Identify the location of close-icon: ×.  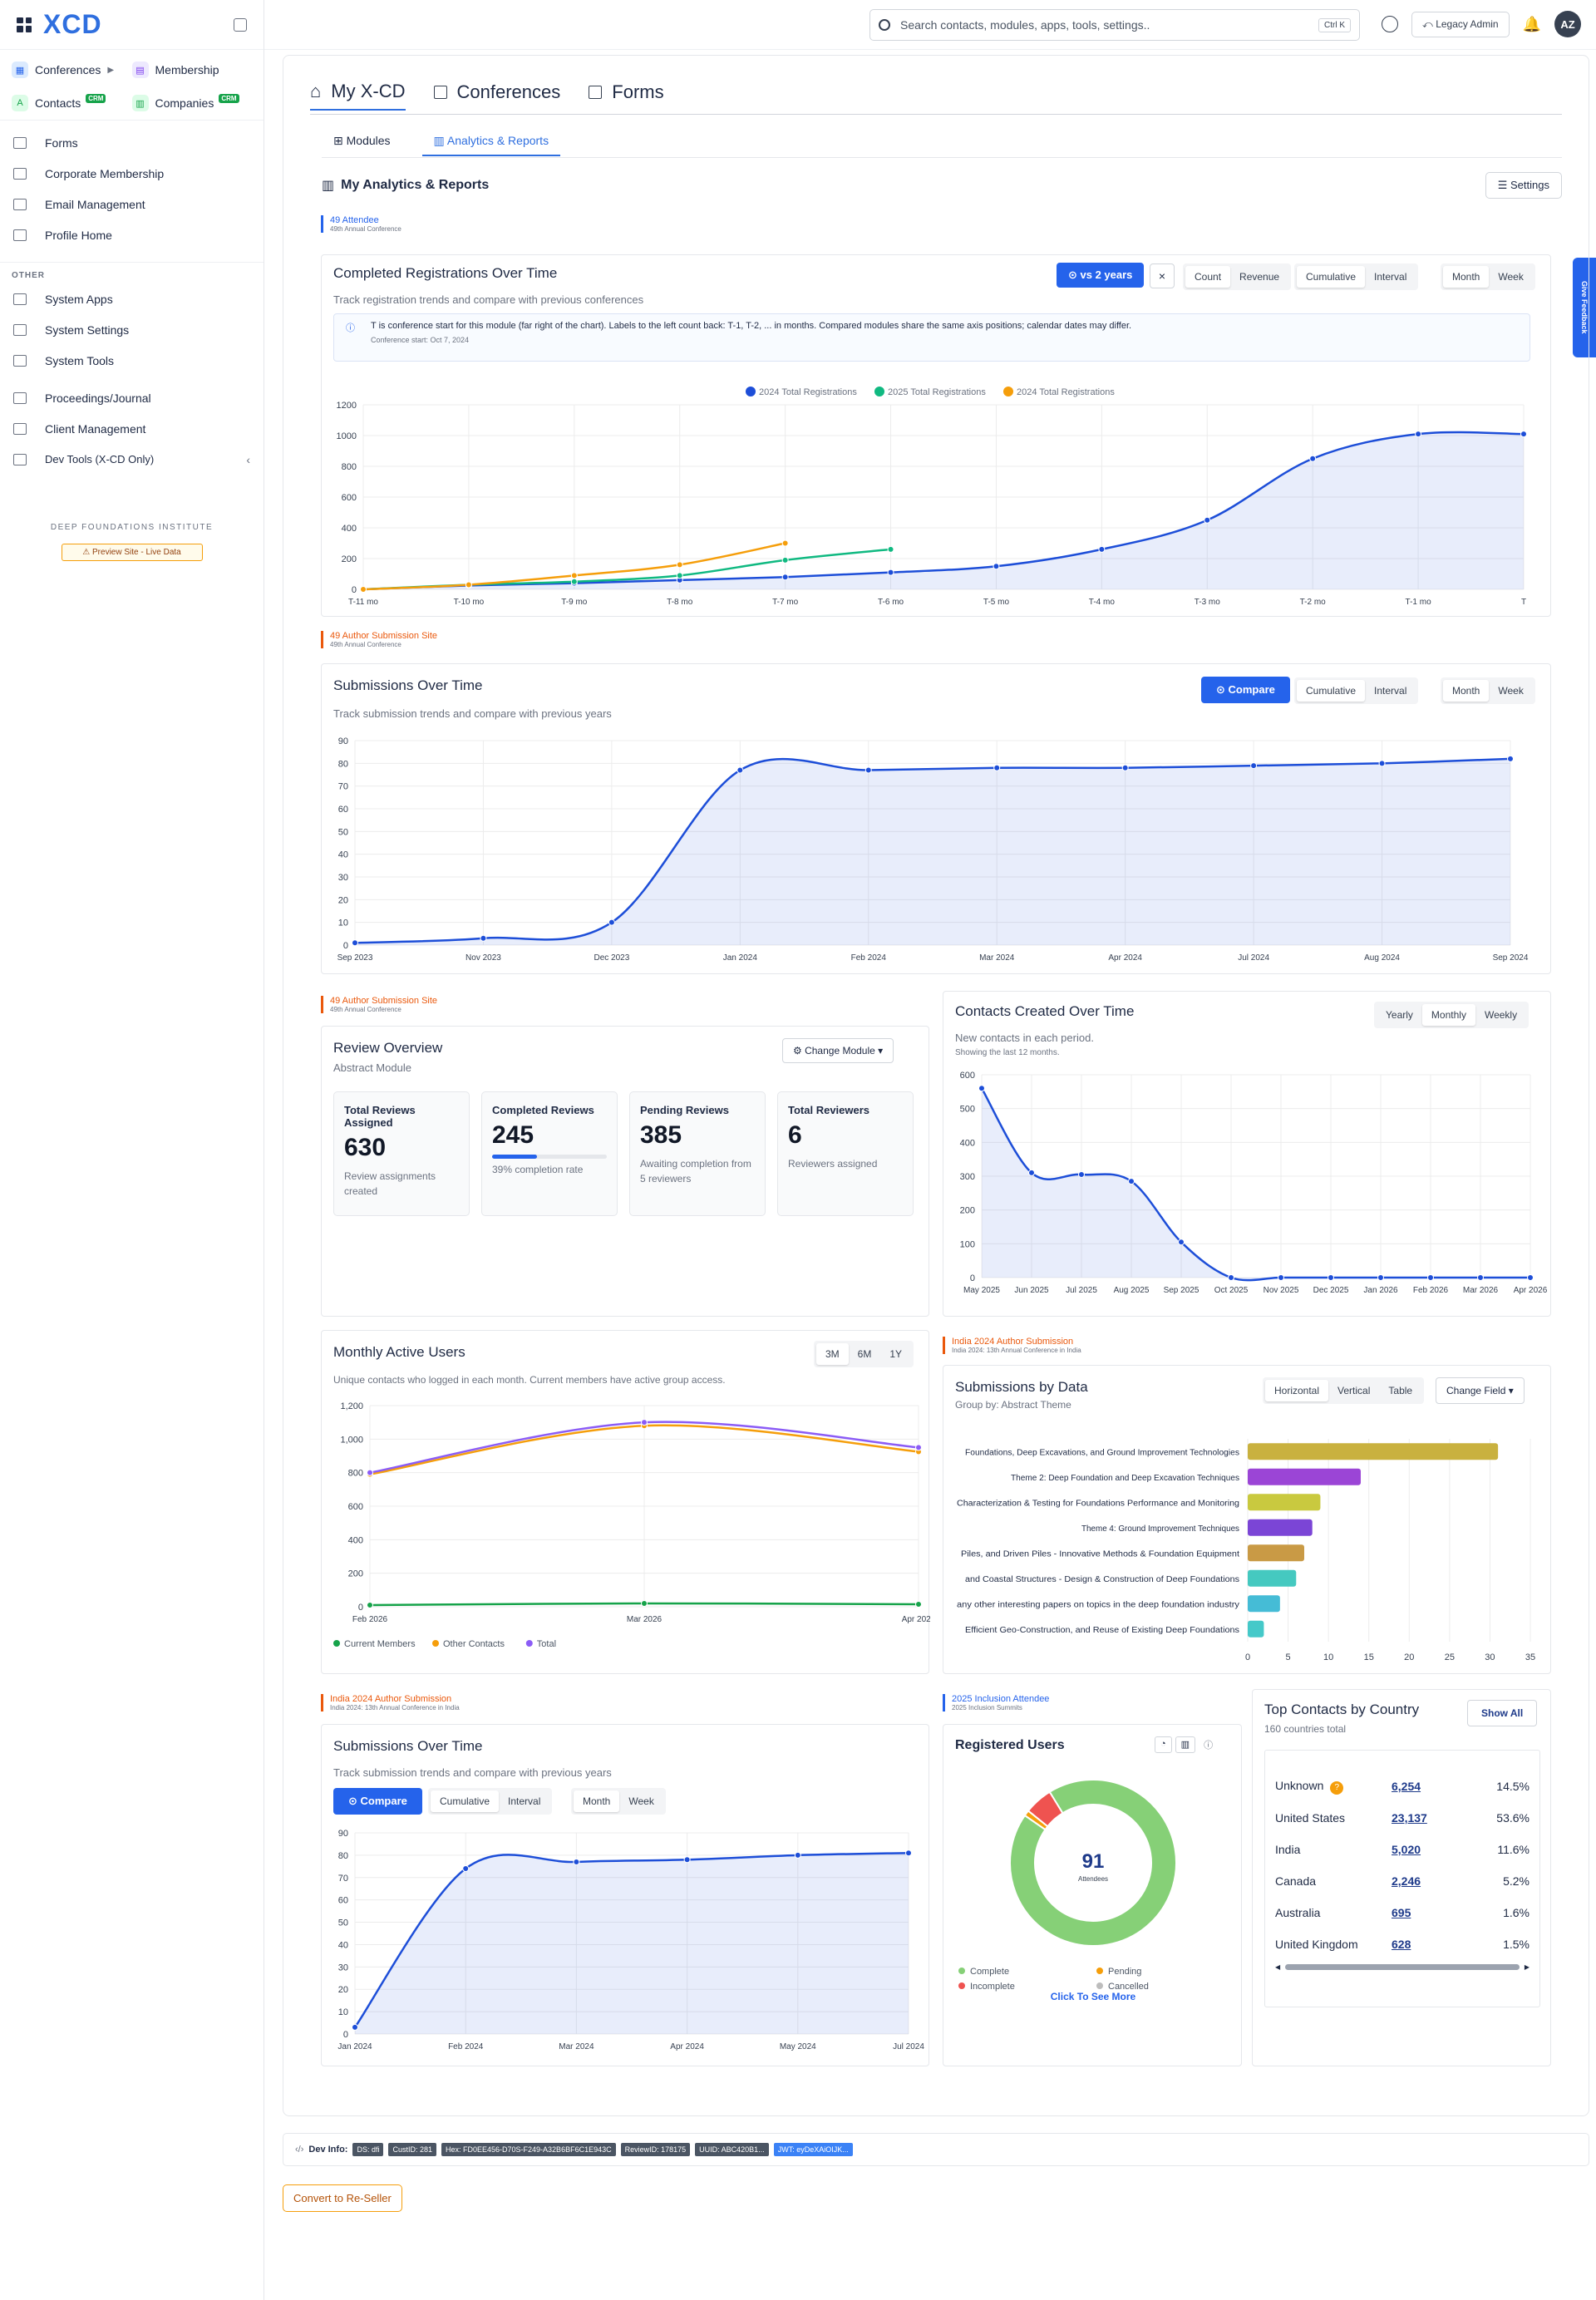
(1162, 275).